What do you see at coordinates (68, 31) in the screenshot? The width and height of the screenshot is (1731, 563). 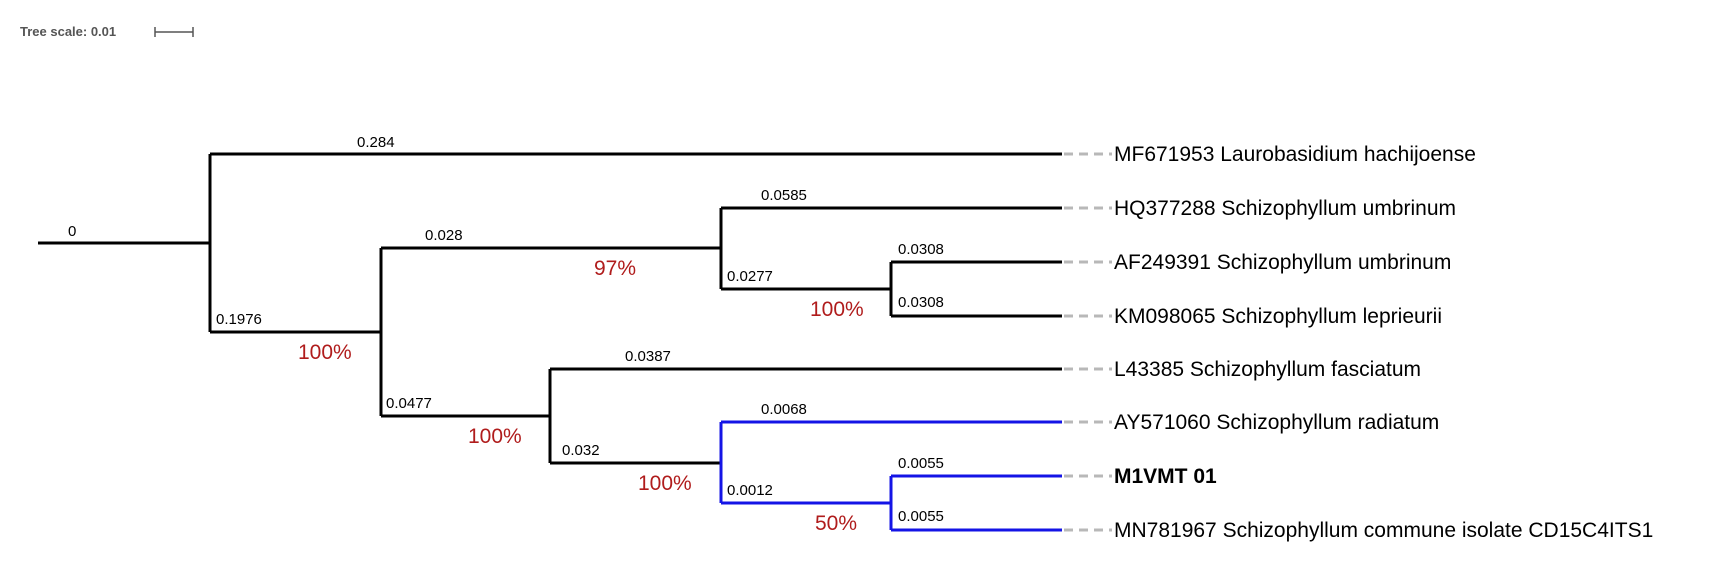 I see `tree-scale-label: Tree scale: 0.01` at bounding box center [68, 31].